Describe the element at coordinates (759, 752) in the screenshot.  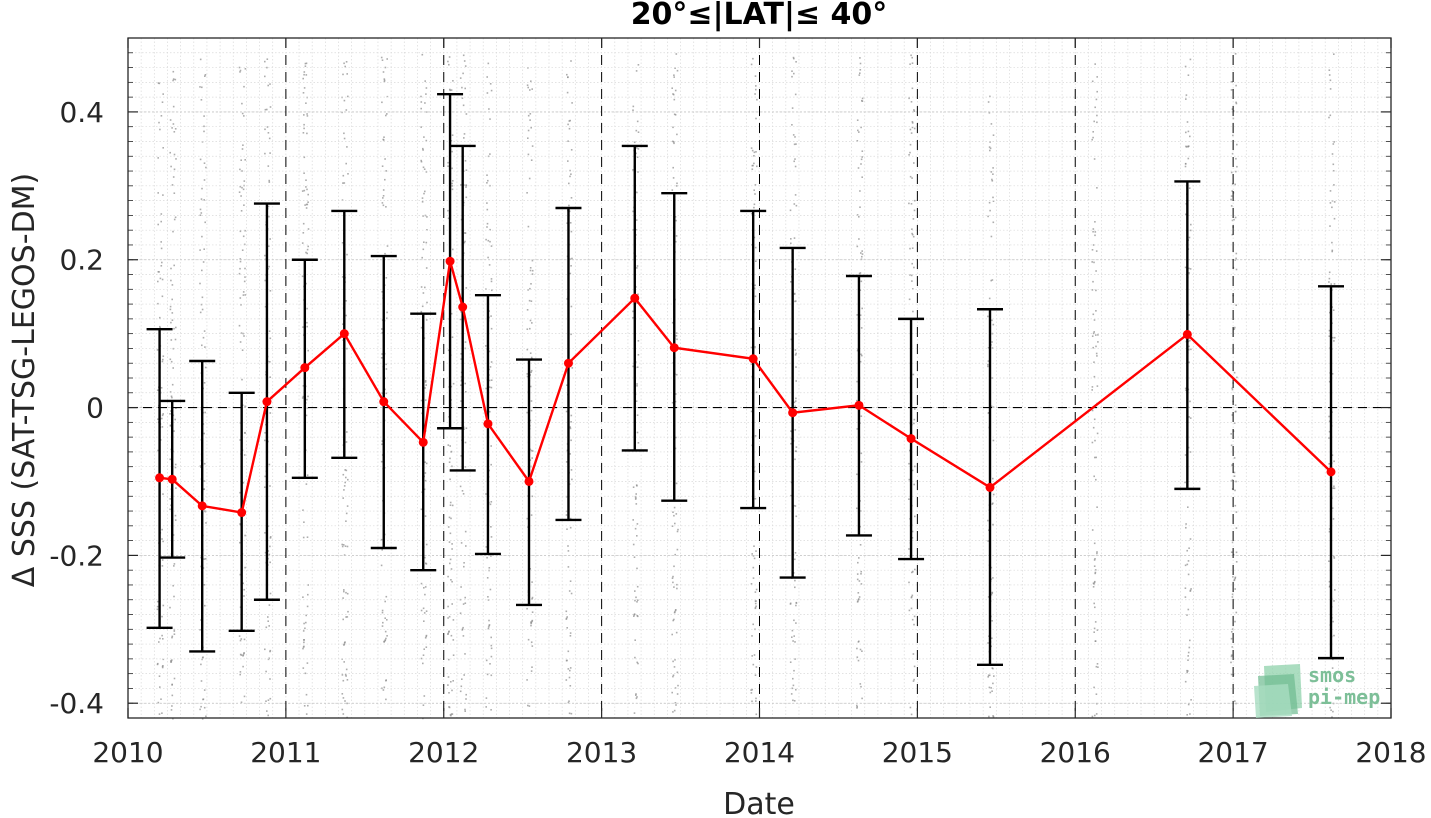
I see `x-tick-label: 2014` at that location.